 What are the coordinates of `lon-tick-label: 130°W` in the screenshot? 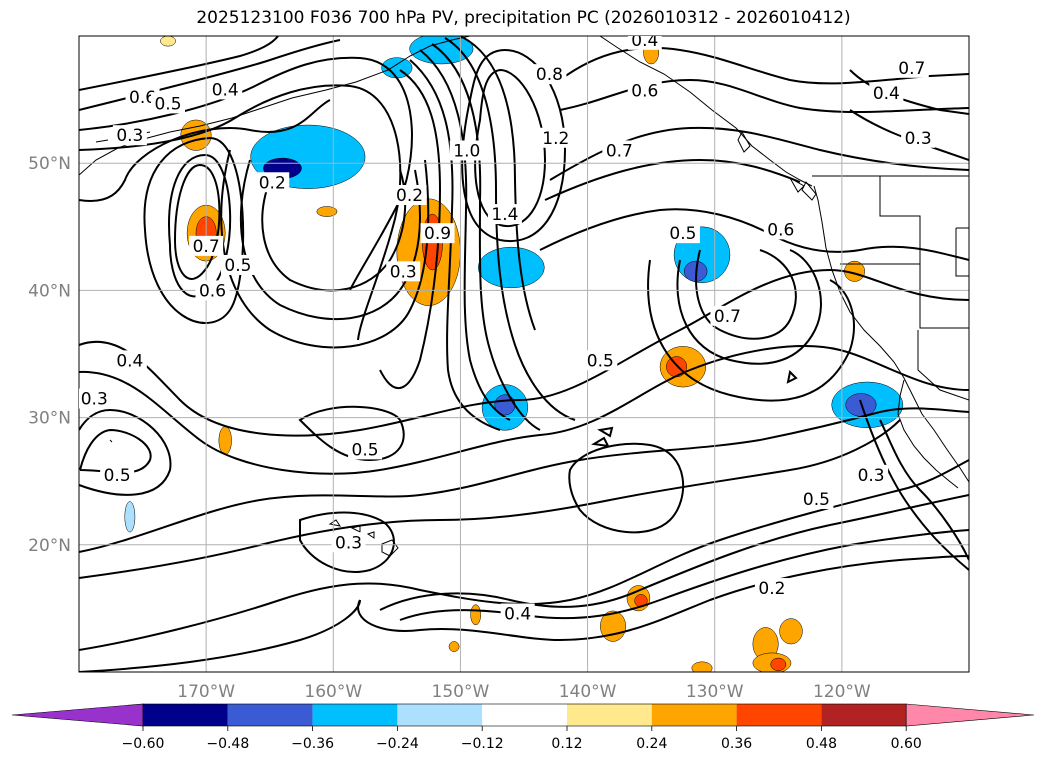 It's located at (715, 692).